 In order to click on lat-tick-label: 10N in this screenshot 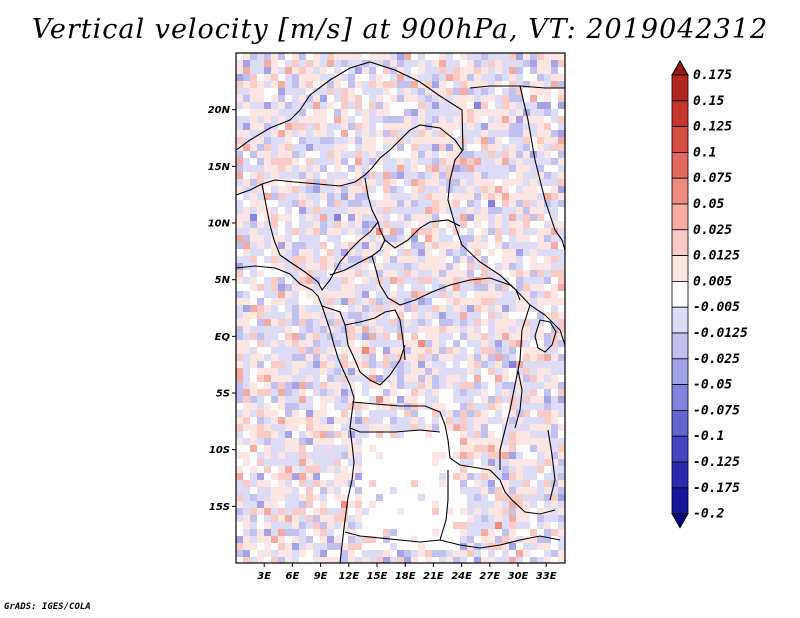, I will do `click(219, 224)`.